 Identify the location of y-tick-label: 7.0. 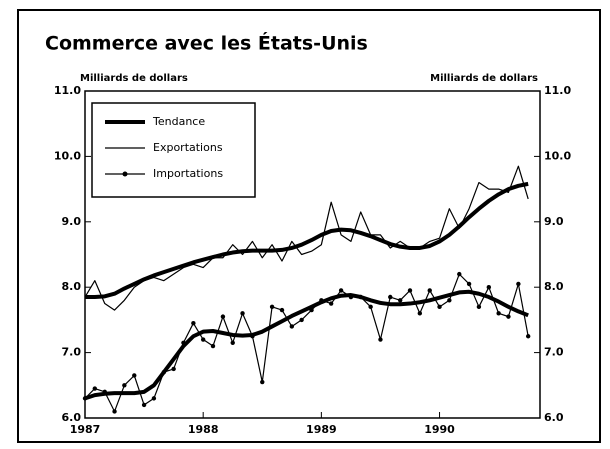
(72, 352).